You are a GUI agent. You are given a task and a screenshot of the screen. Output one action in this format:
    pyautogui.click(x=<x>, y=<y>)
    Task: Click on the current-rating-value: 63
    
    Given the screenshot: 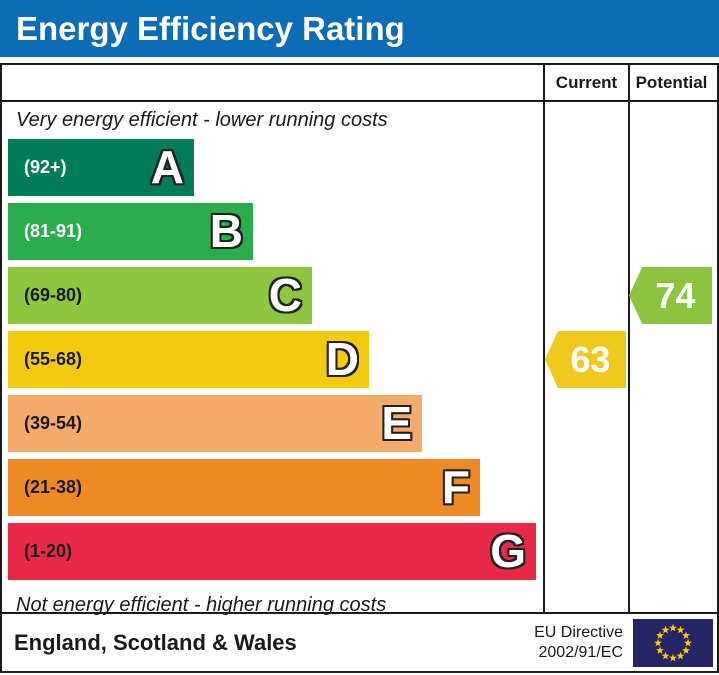 What is the action you would take?
    pyautogui.click(x=590, y=359)
    